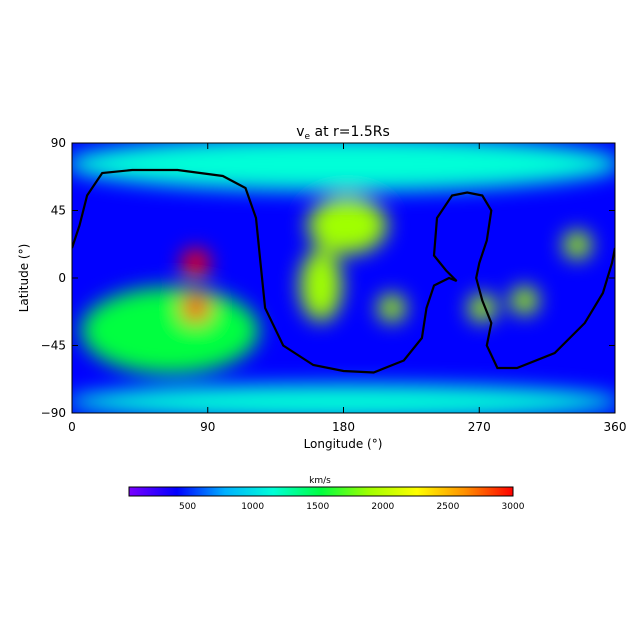 This screenshot has height=640, width=640. Describe the element at coordinates (195, 263) in the screenshot. I see `region-peak-north` at that location.